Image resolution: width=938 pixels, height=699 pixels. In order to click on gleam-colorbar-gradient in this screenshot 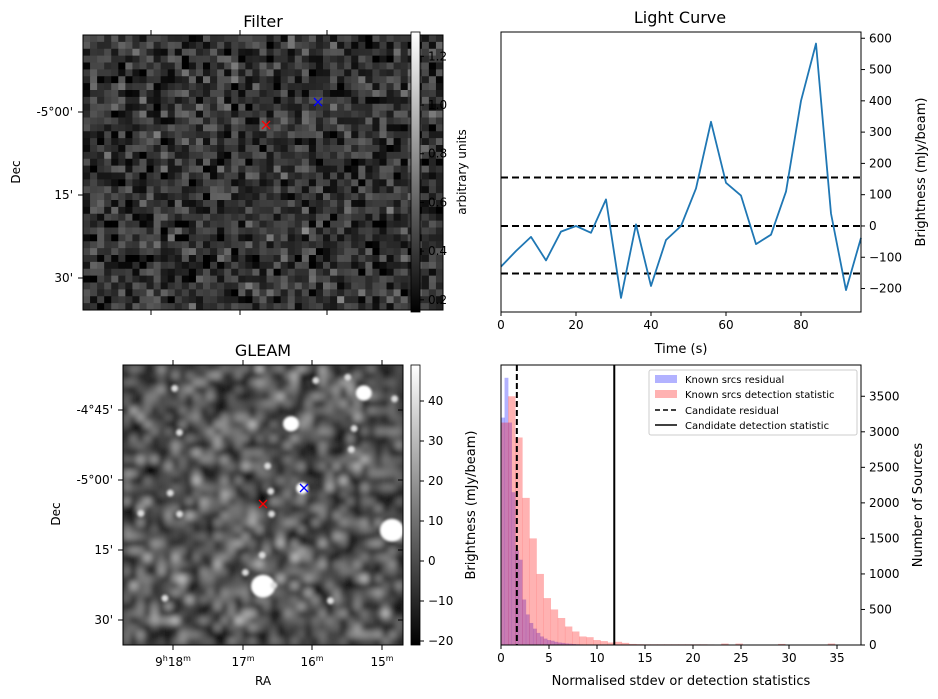, I will do `click(415, 505)`.